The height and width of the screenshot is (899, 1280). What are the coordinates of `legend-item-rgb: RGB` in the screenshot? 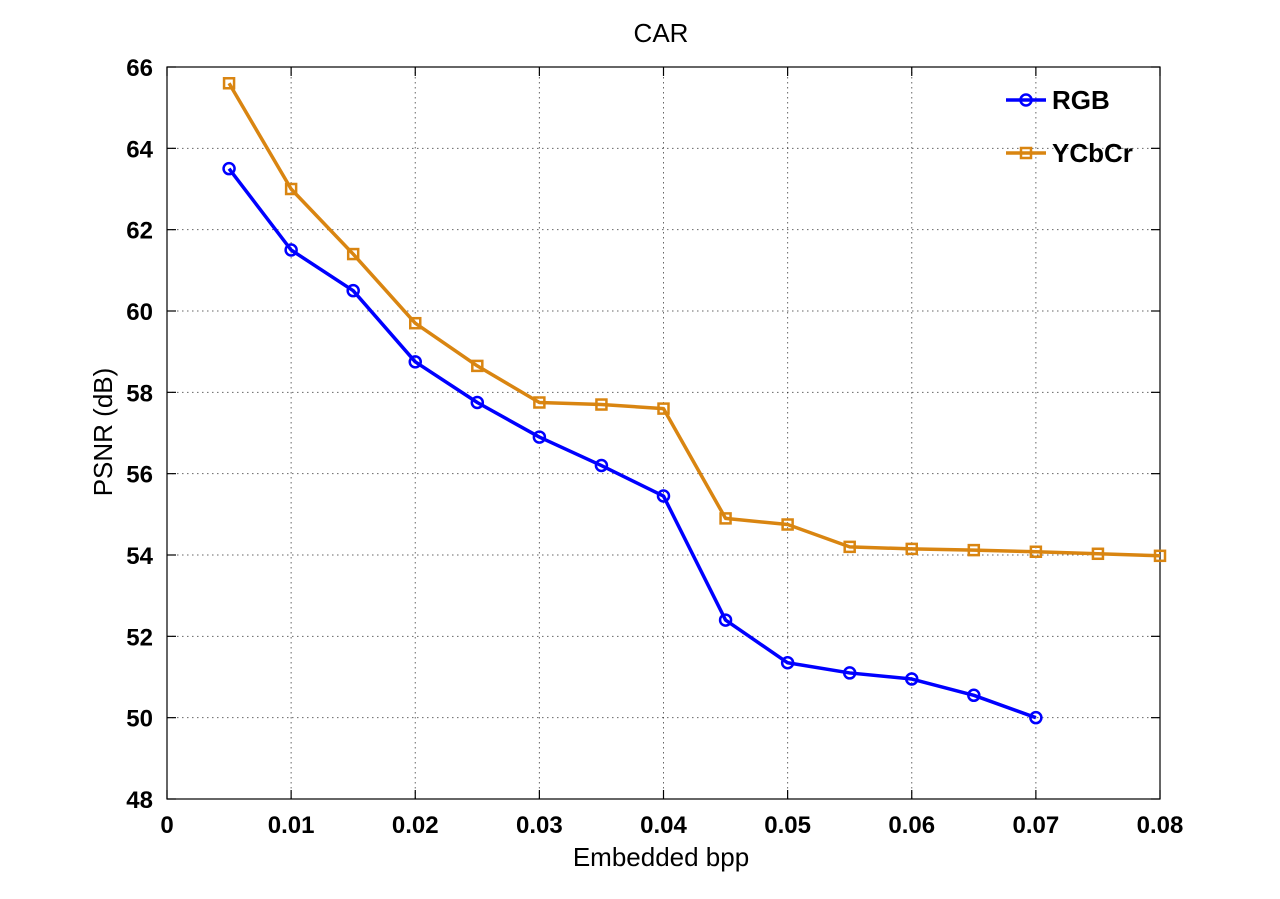 It's located at (1058, 100).